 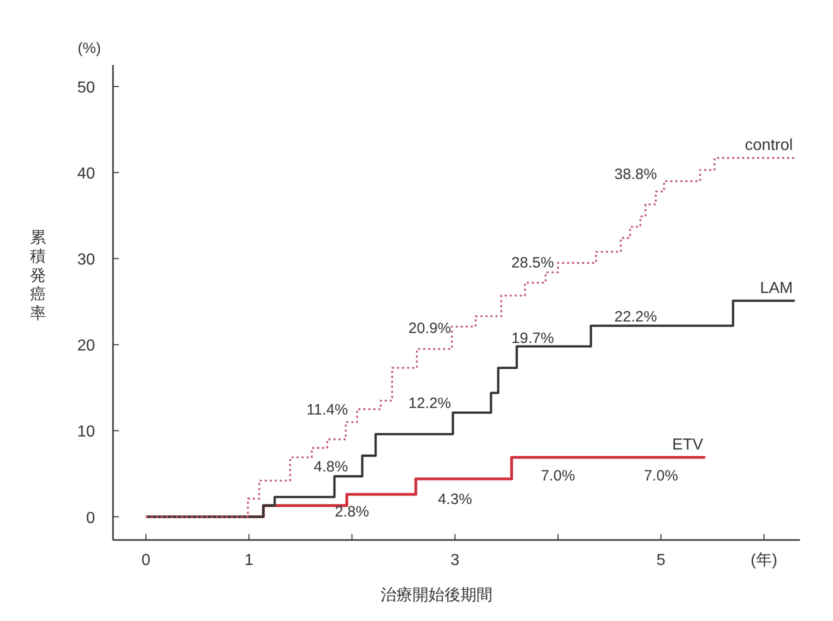 I want to click on y-tick-label: 10, so click(x=86, y=432).